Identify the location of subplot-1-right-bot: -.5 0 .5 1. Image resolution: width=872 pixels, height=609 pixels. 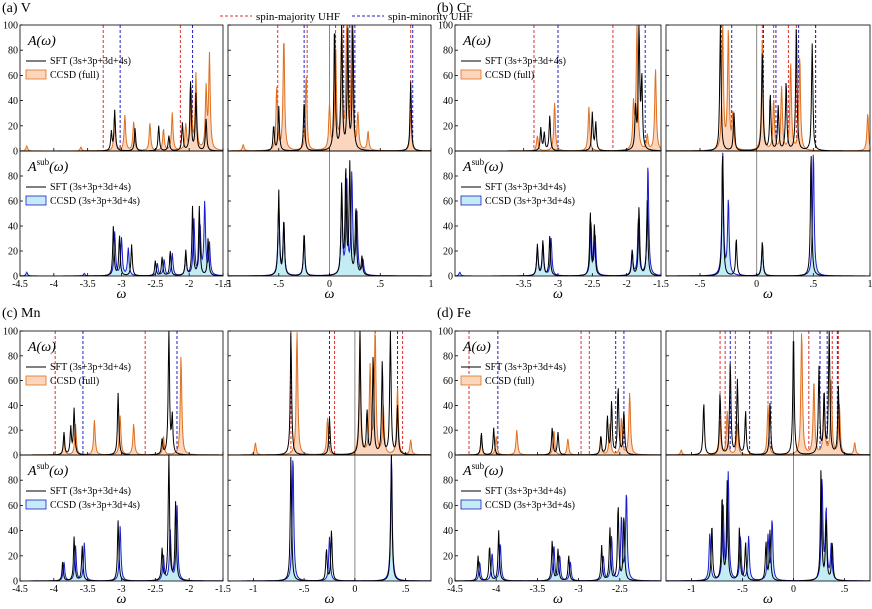
(768, 220).